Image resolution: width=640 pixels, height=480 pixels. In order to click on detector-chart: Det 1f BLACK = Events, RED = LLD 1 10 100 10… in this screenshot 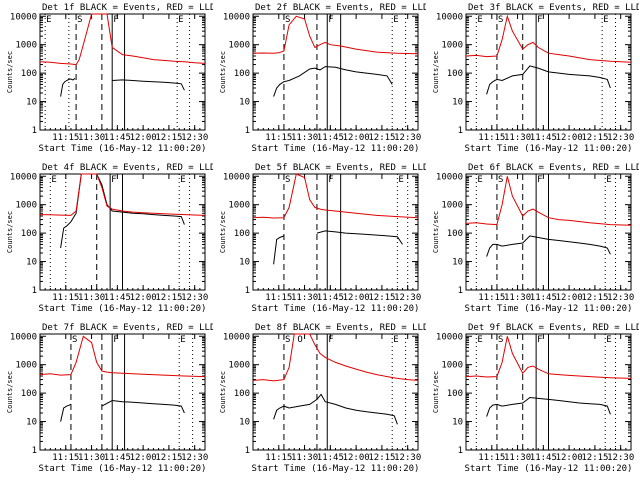, I will do `click(109, 78)`.